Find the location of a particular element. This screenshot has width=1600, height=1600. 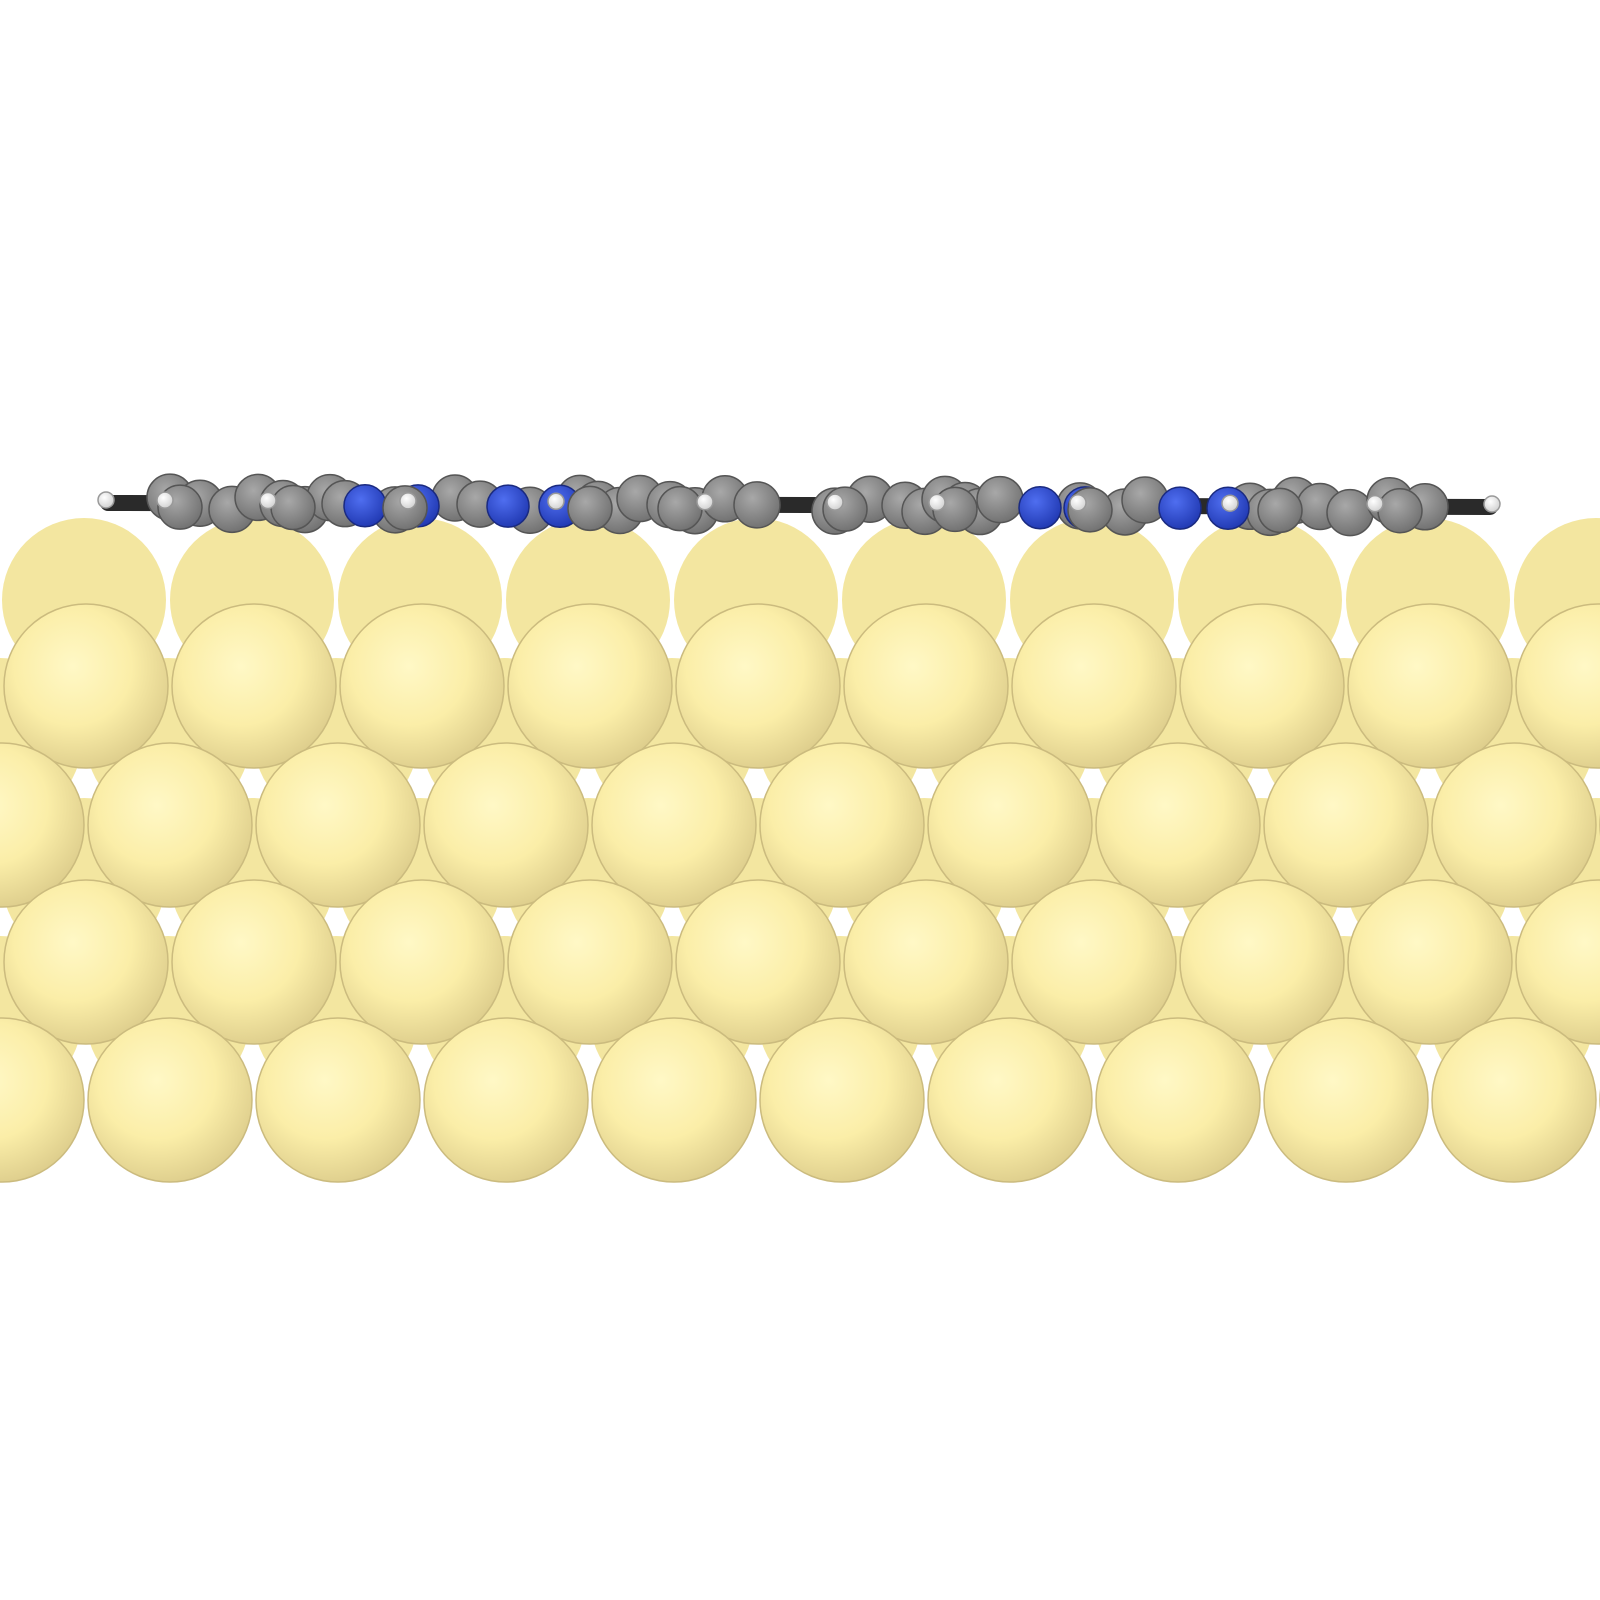

adsorbed-molecule is located at coordinates (799, 505).